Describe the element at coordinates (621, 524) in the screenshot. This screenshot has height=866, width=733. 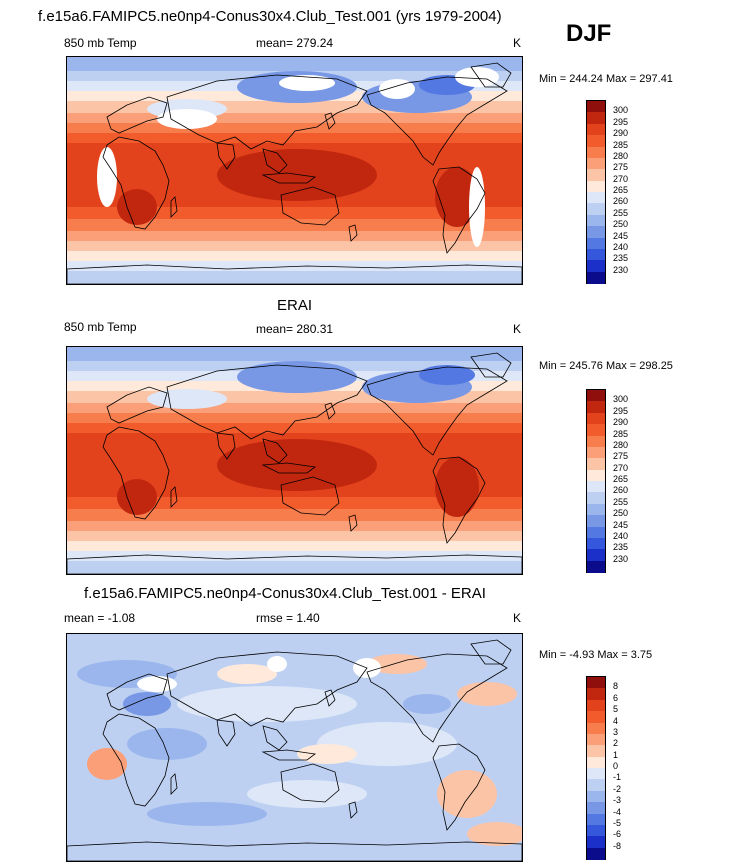
I see `colorbar-tick-label: 245` at that location.